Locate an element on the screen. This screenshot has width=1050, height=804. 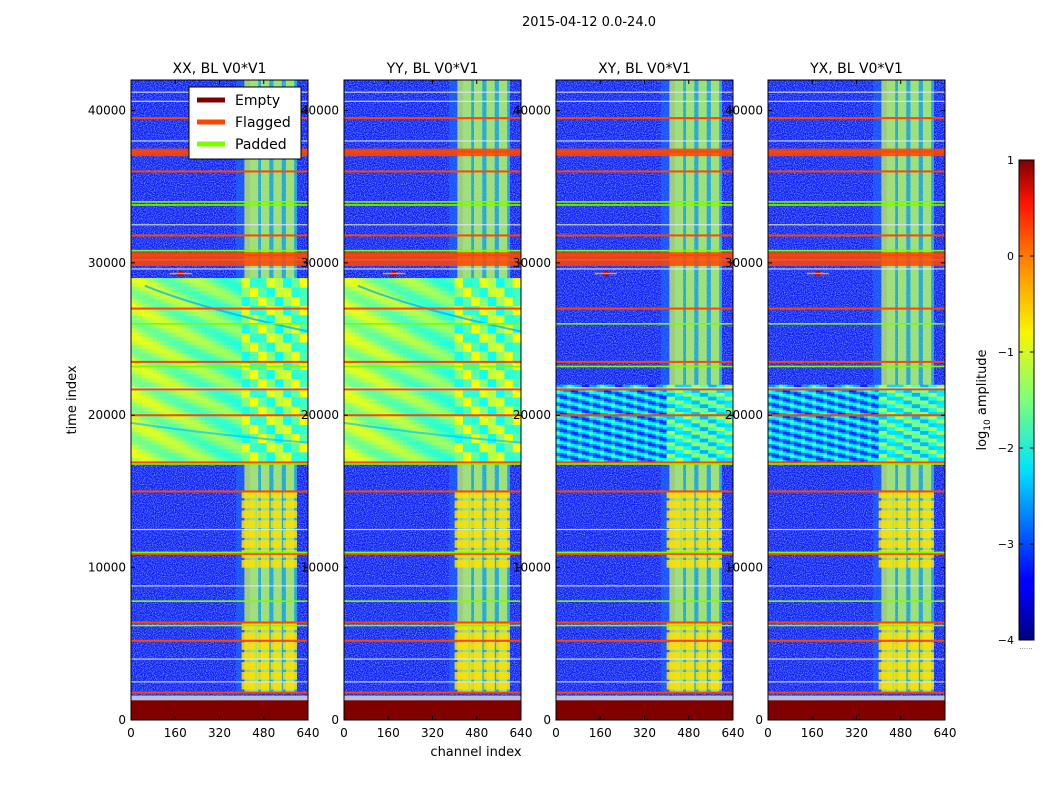
panel-title: XX, BL V0*V1 is located at coordinates (220, 69).